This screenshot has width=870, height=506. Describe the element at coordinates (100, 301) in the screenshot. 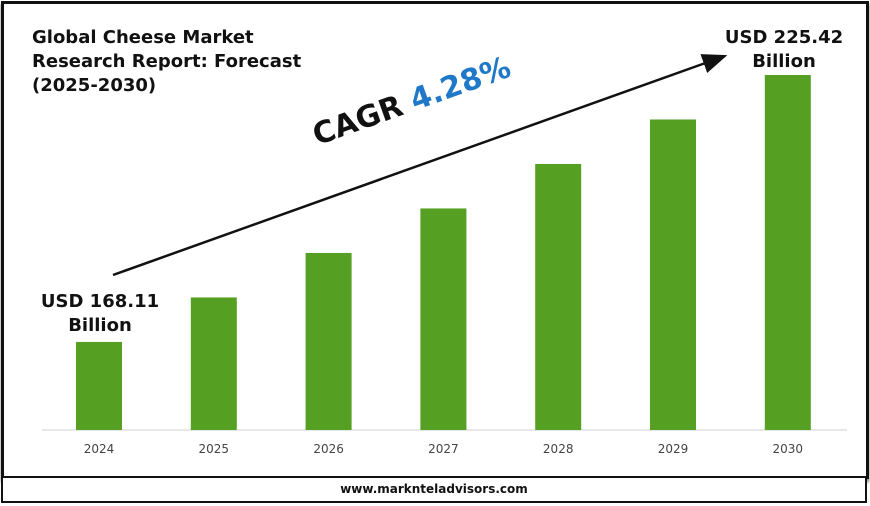

I see `start-value-line1: USD 168.11` at that location.